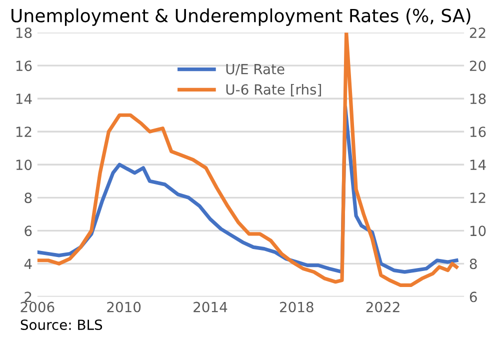 The width and height of the screenshot is (499, 343). Describe the element at coordinates (473, 264) in the screenshot. I see `y2-tick-label: 8` at that location.